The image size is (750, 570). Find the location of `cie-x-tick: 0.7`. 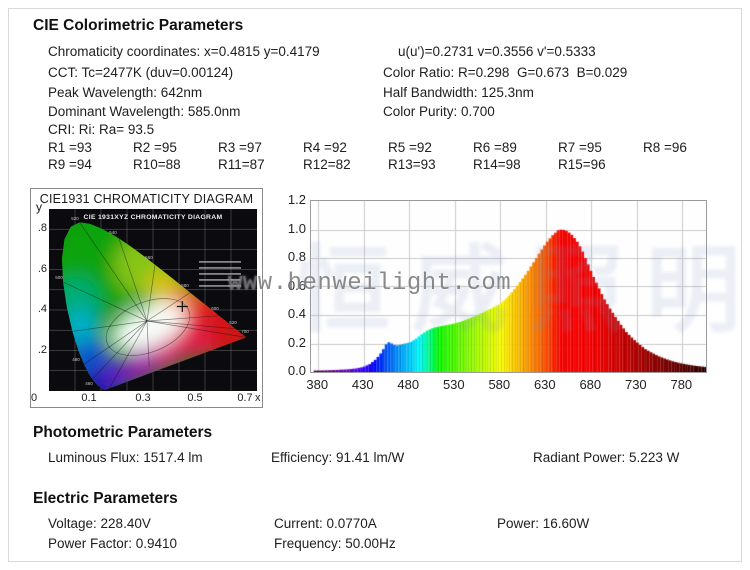

cie-x-tick: 0.7 is located at coordinates (245, 398).